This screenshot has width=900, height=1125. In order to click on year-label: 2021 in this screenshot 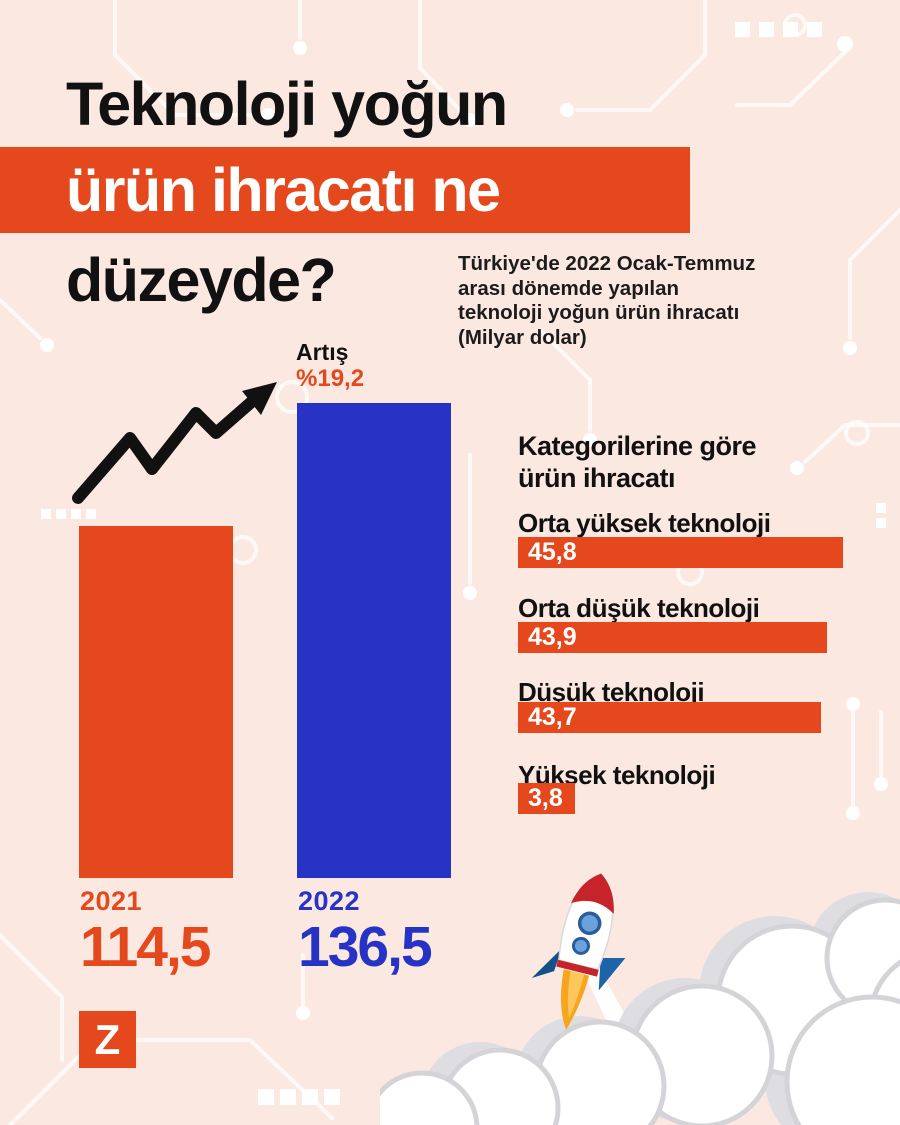, I will do `click(111, 901)`.